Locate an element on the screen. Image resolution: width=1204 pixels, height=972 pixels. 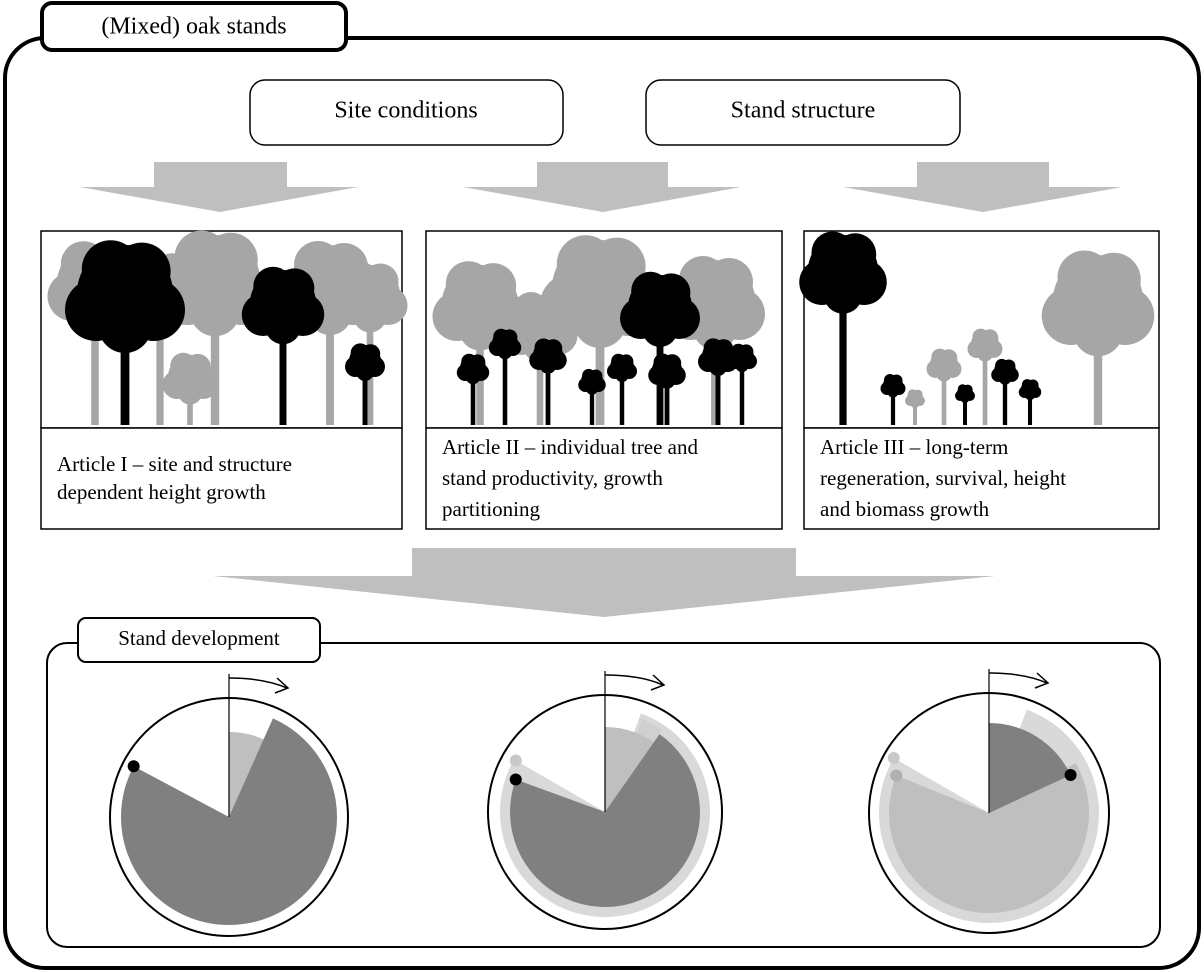
caption-line: regeneration, survival, height is located at coordinates (943, 478).